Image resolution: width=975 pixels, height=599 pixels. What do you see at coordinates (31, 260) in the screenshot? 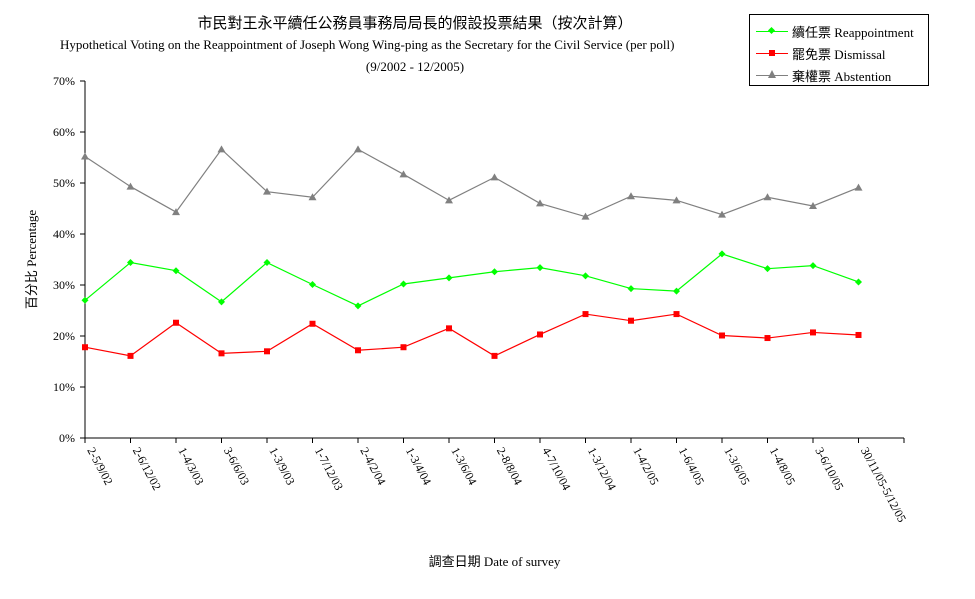
I see `y-axis-title: 百分比 Percentage` at bounding box center [31, 260].